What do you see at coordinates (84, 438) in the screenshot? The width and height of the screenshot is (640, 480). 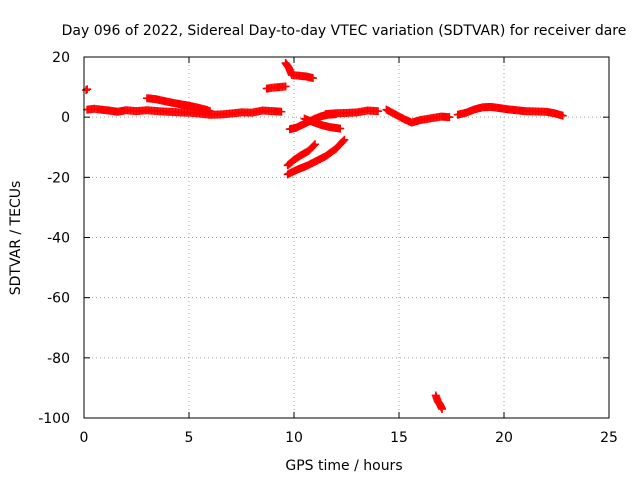 I see `x-tick-label: 0` at bounding box center [84, 438].